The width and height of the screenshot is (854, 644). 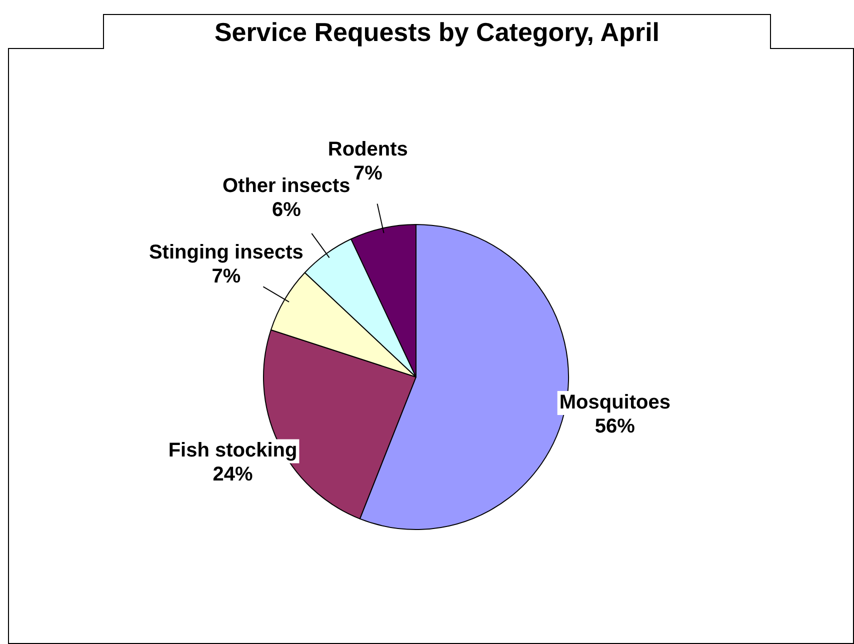 I want to click on data-label: 24%, so click(x=233, y=475).